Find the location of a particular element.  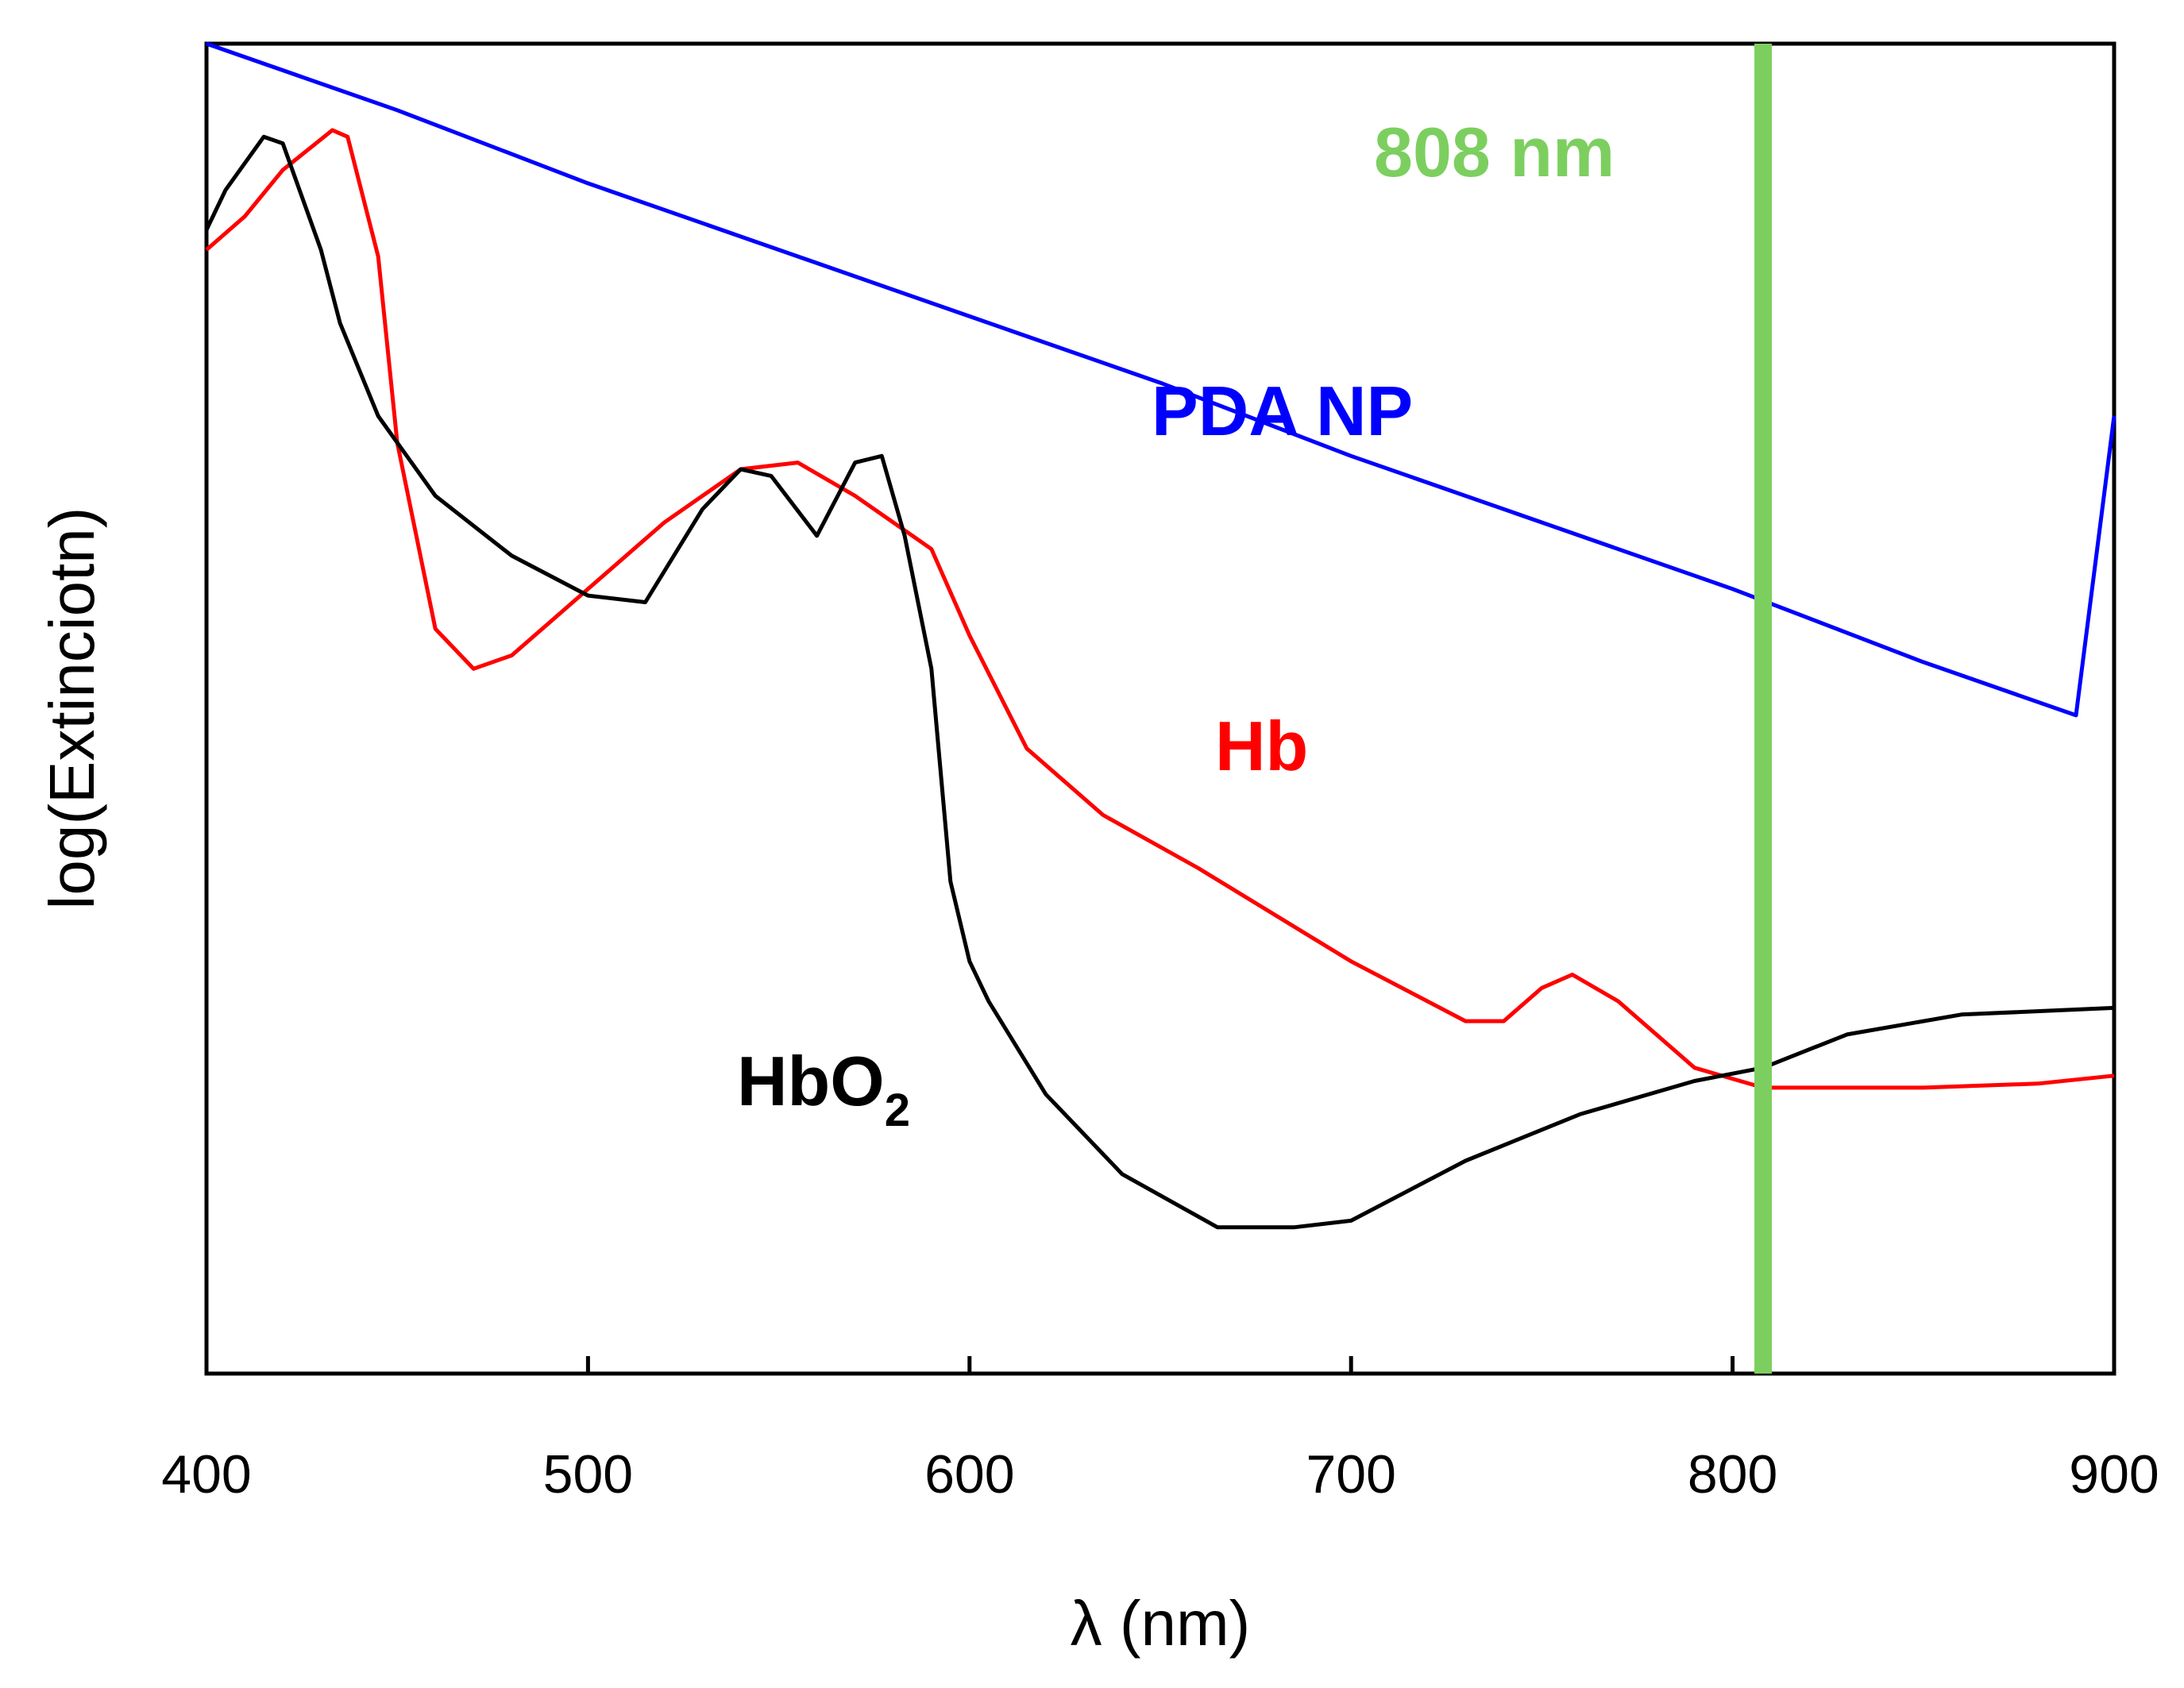

annotation-808nm: 808 nm is located at coordinates (1494, 152).